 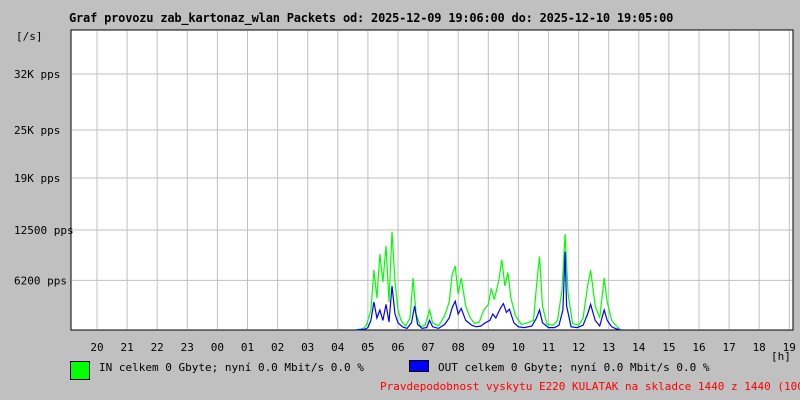 I want to click on x-tick-label: 12, so click(x=578, y=347).